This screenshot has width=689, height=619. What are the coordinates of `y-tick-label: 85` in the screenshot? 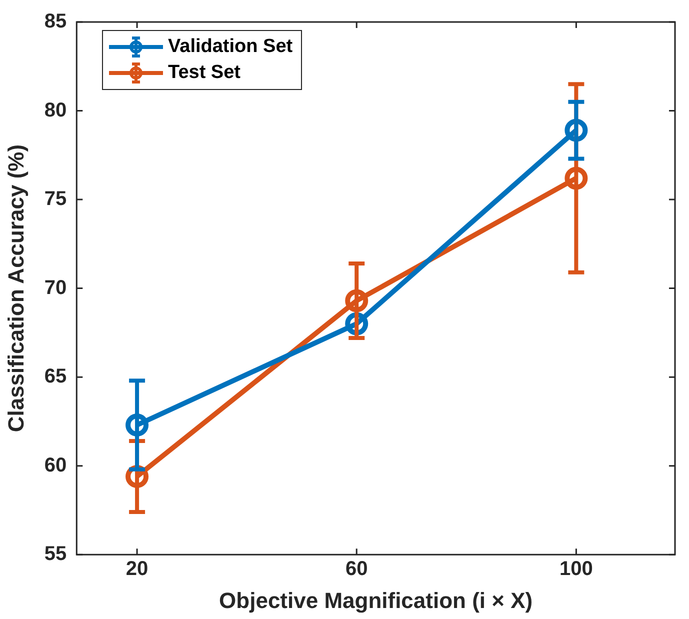 It's located at (55, 21).